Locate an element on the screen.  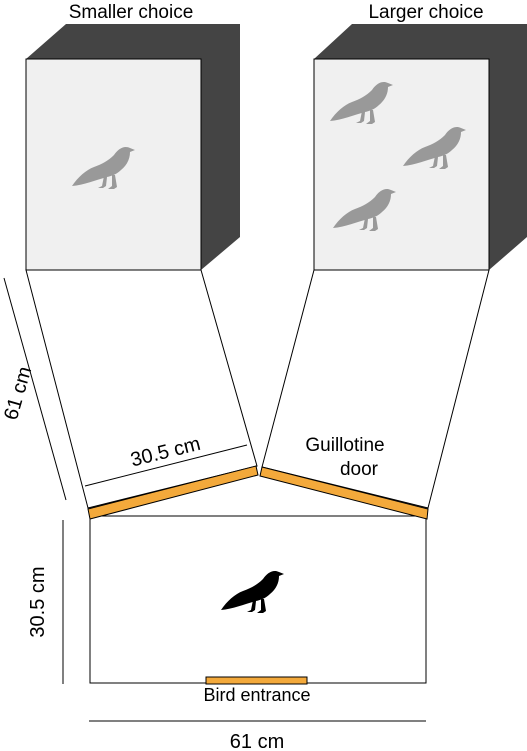
larger-choice-label: Larger choice is located at coordinates (425, 12).